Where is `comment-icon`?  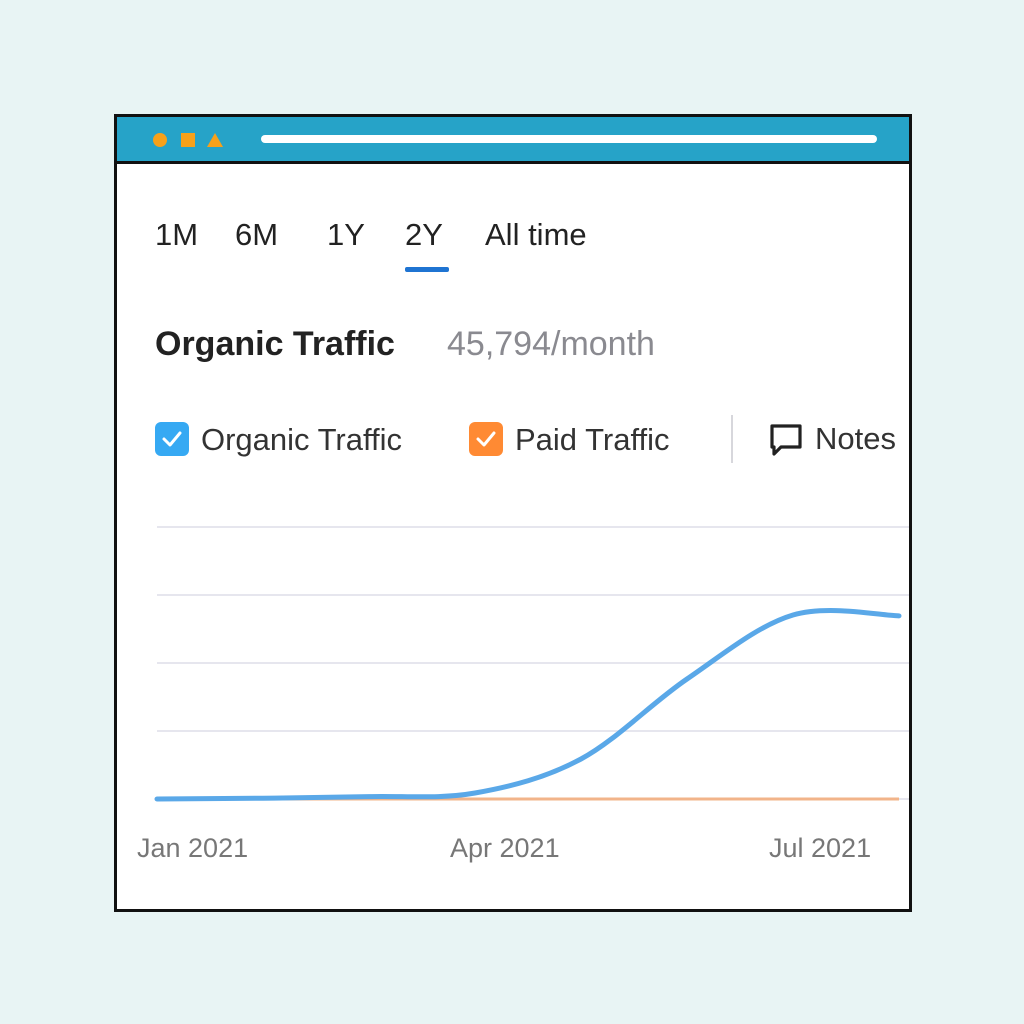 comment-icon is located at coordinates (786, 440).